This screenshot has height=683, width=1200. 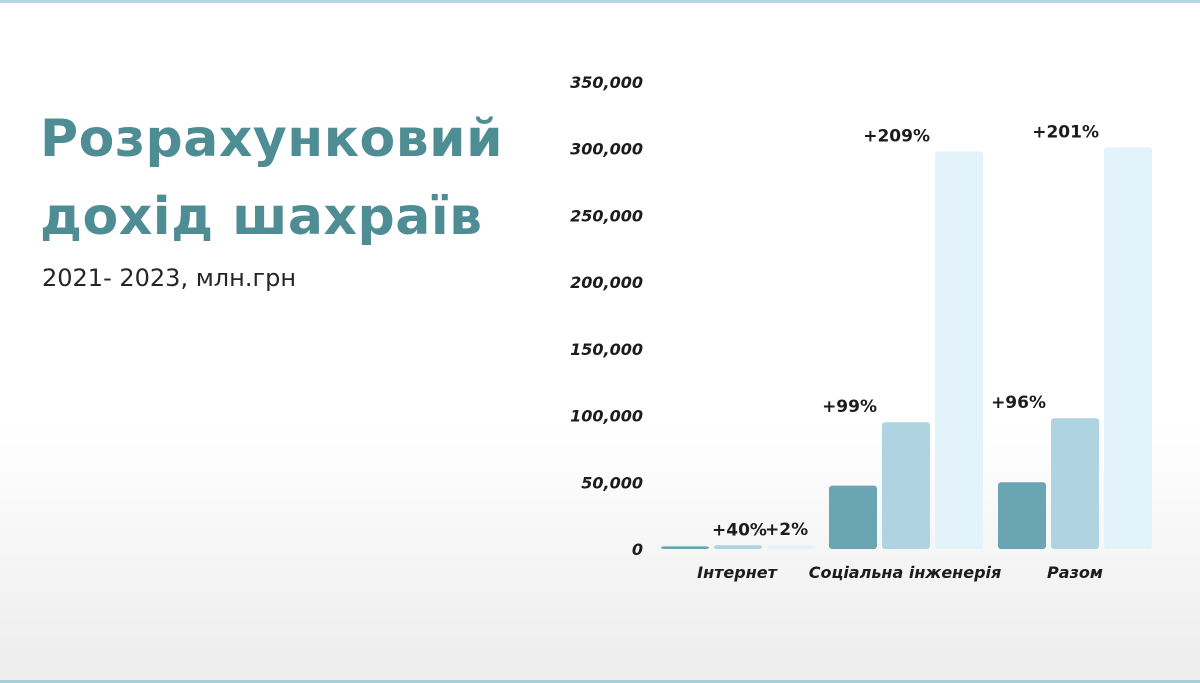 What do you see at coordinates (300, 178) in the screenshot?
I see `page-title: Розрахунковий дохід шахраїв` at bounding box center [300, 178].